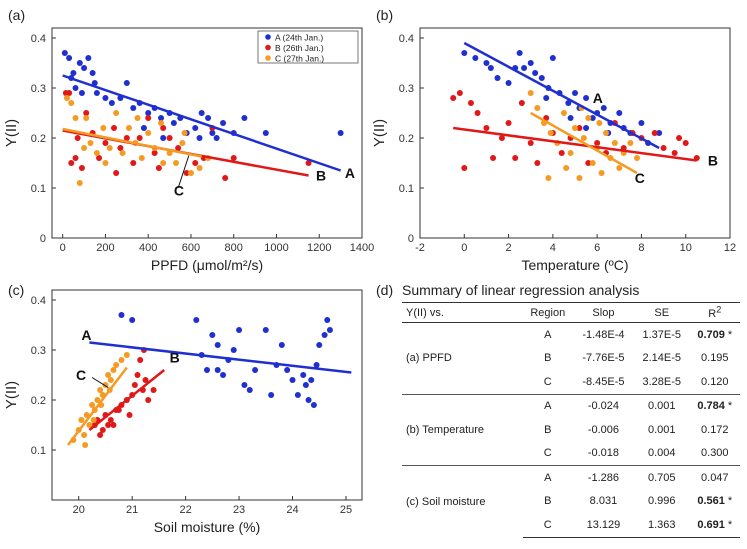  I want to click on x-tick-label: 0, so click(464, 248).